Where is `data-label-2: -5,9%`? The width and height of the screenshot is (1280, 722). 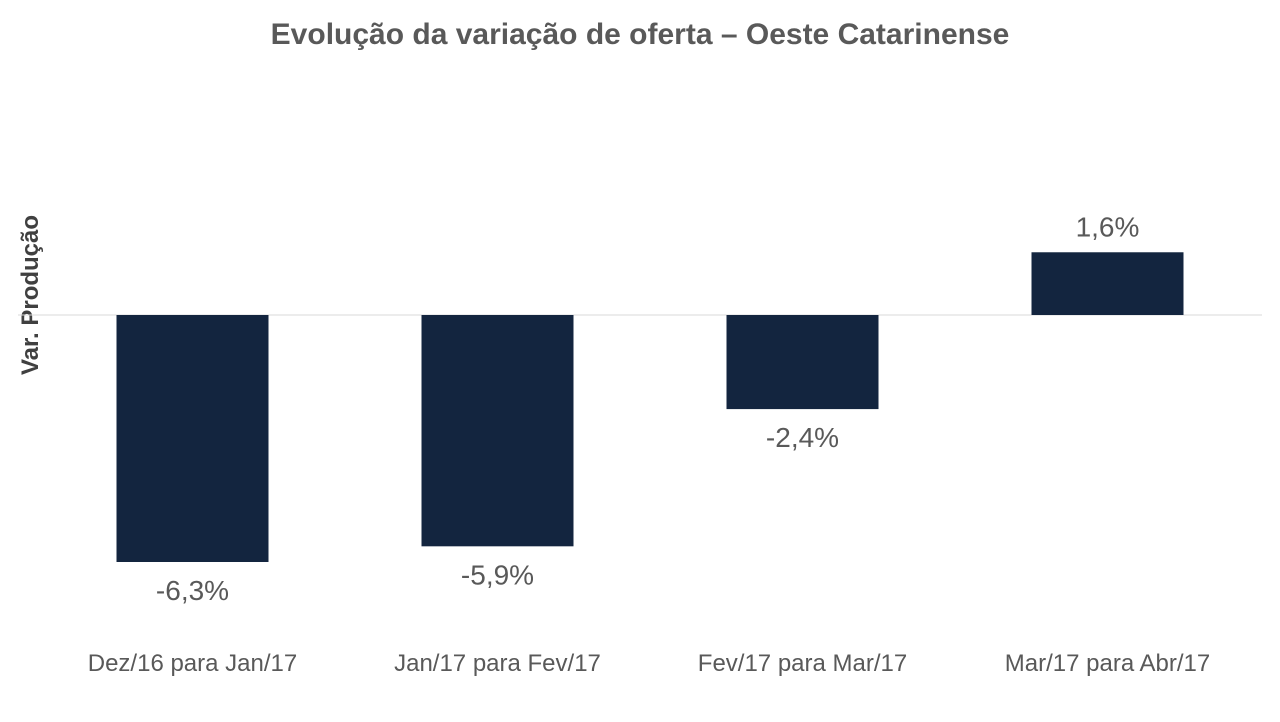 data-label-2: -5,9% is located at coordinates (497, 574).